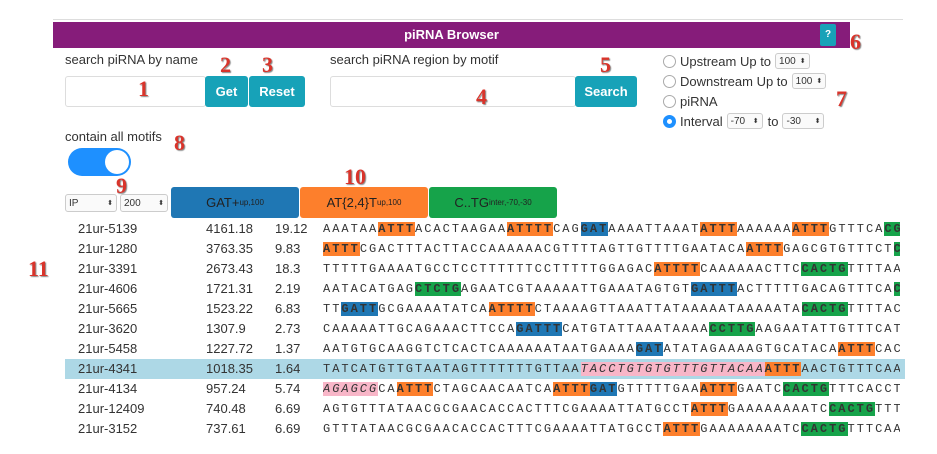  I want to click on get-button: Get, so click(226, 91).